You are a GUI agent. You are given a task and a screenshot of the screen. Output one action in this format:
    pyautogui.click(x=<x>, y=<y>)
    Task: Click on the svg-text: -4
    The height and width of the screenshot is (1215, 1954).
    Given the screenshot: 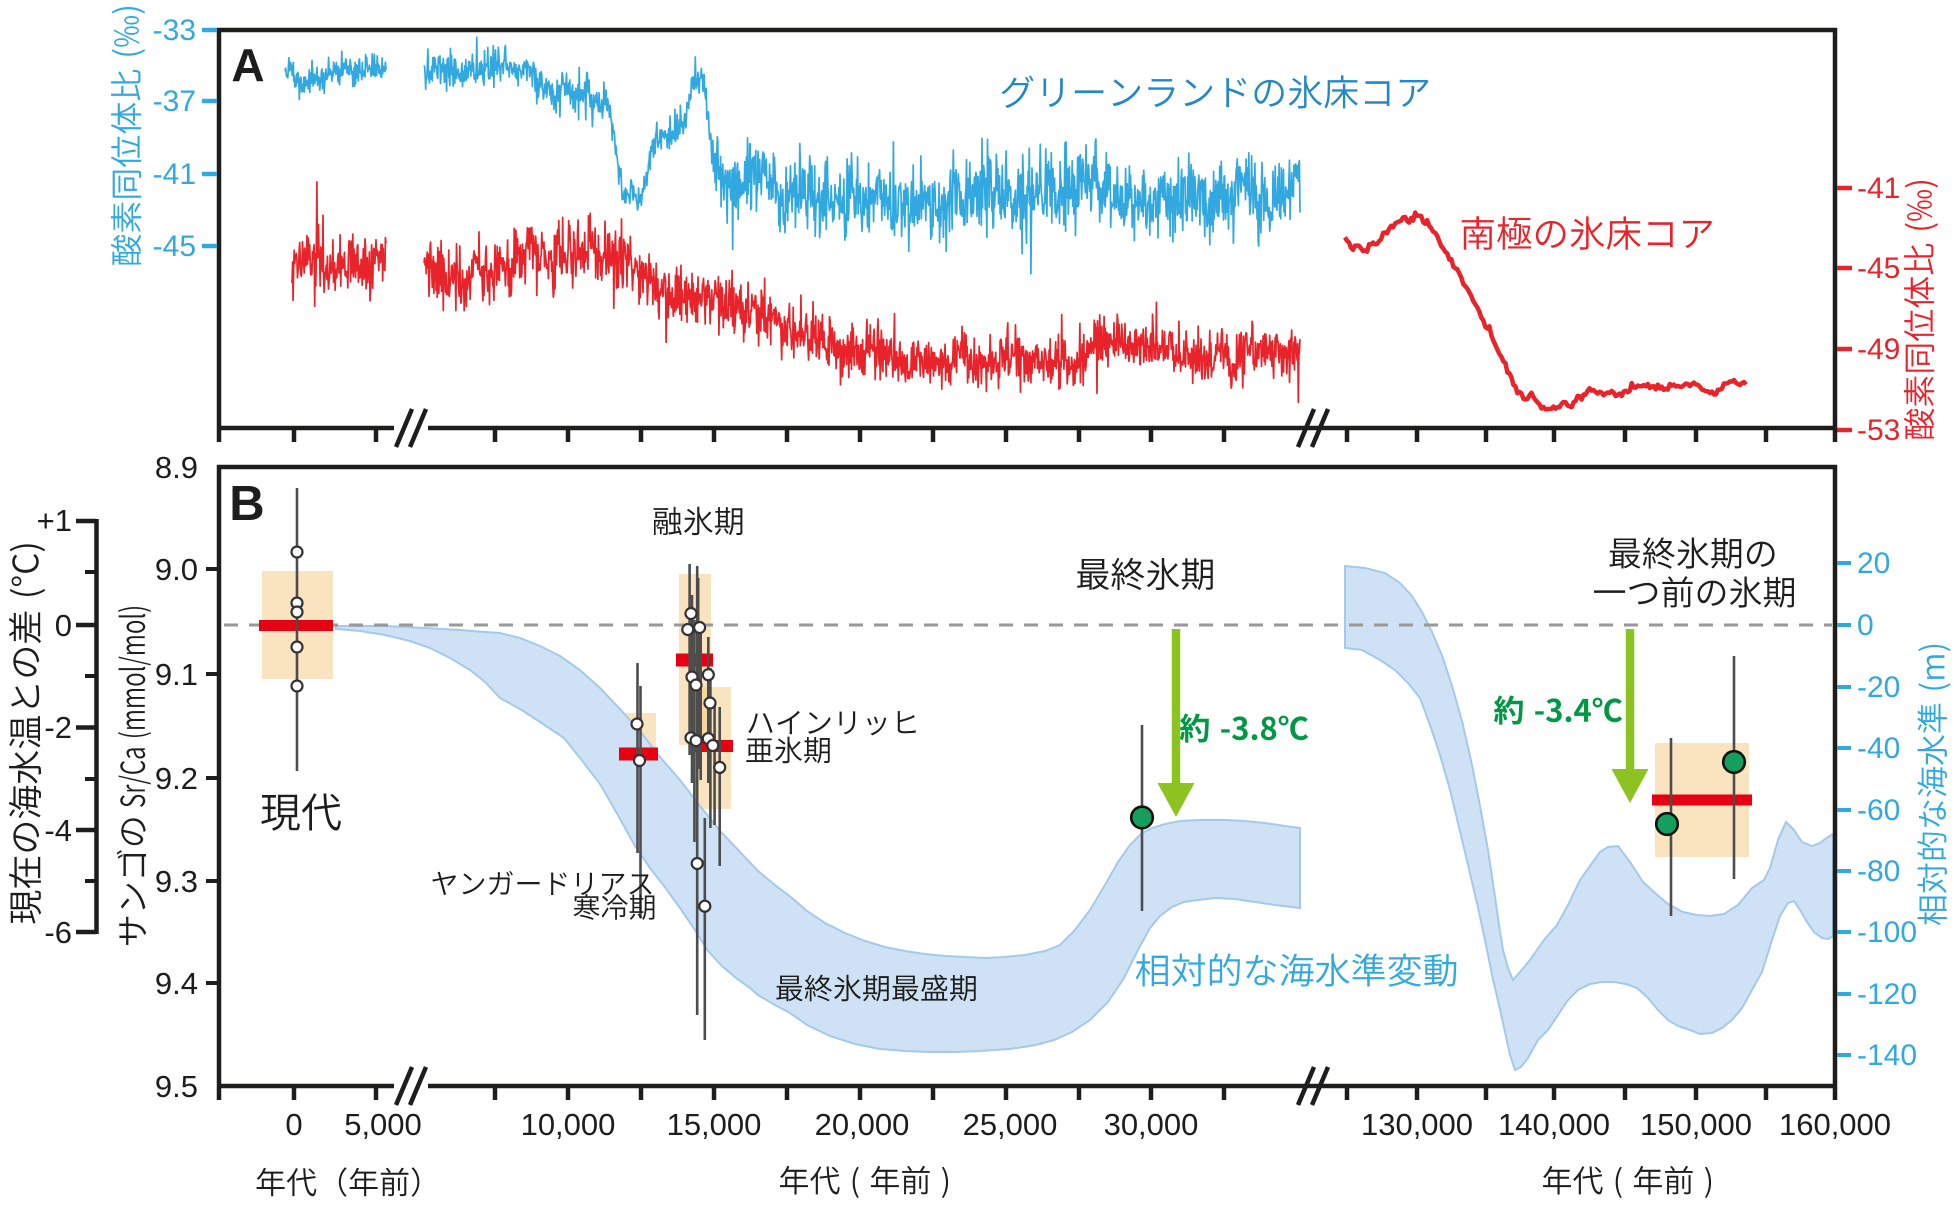 What is the action you would take?
    pyautogui.click(x=58, y=830)
    